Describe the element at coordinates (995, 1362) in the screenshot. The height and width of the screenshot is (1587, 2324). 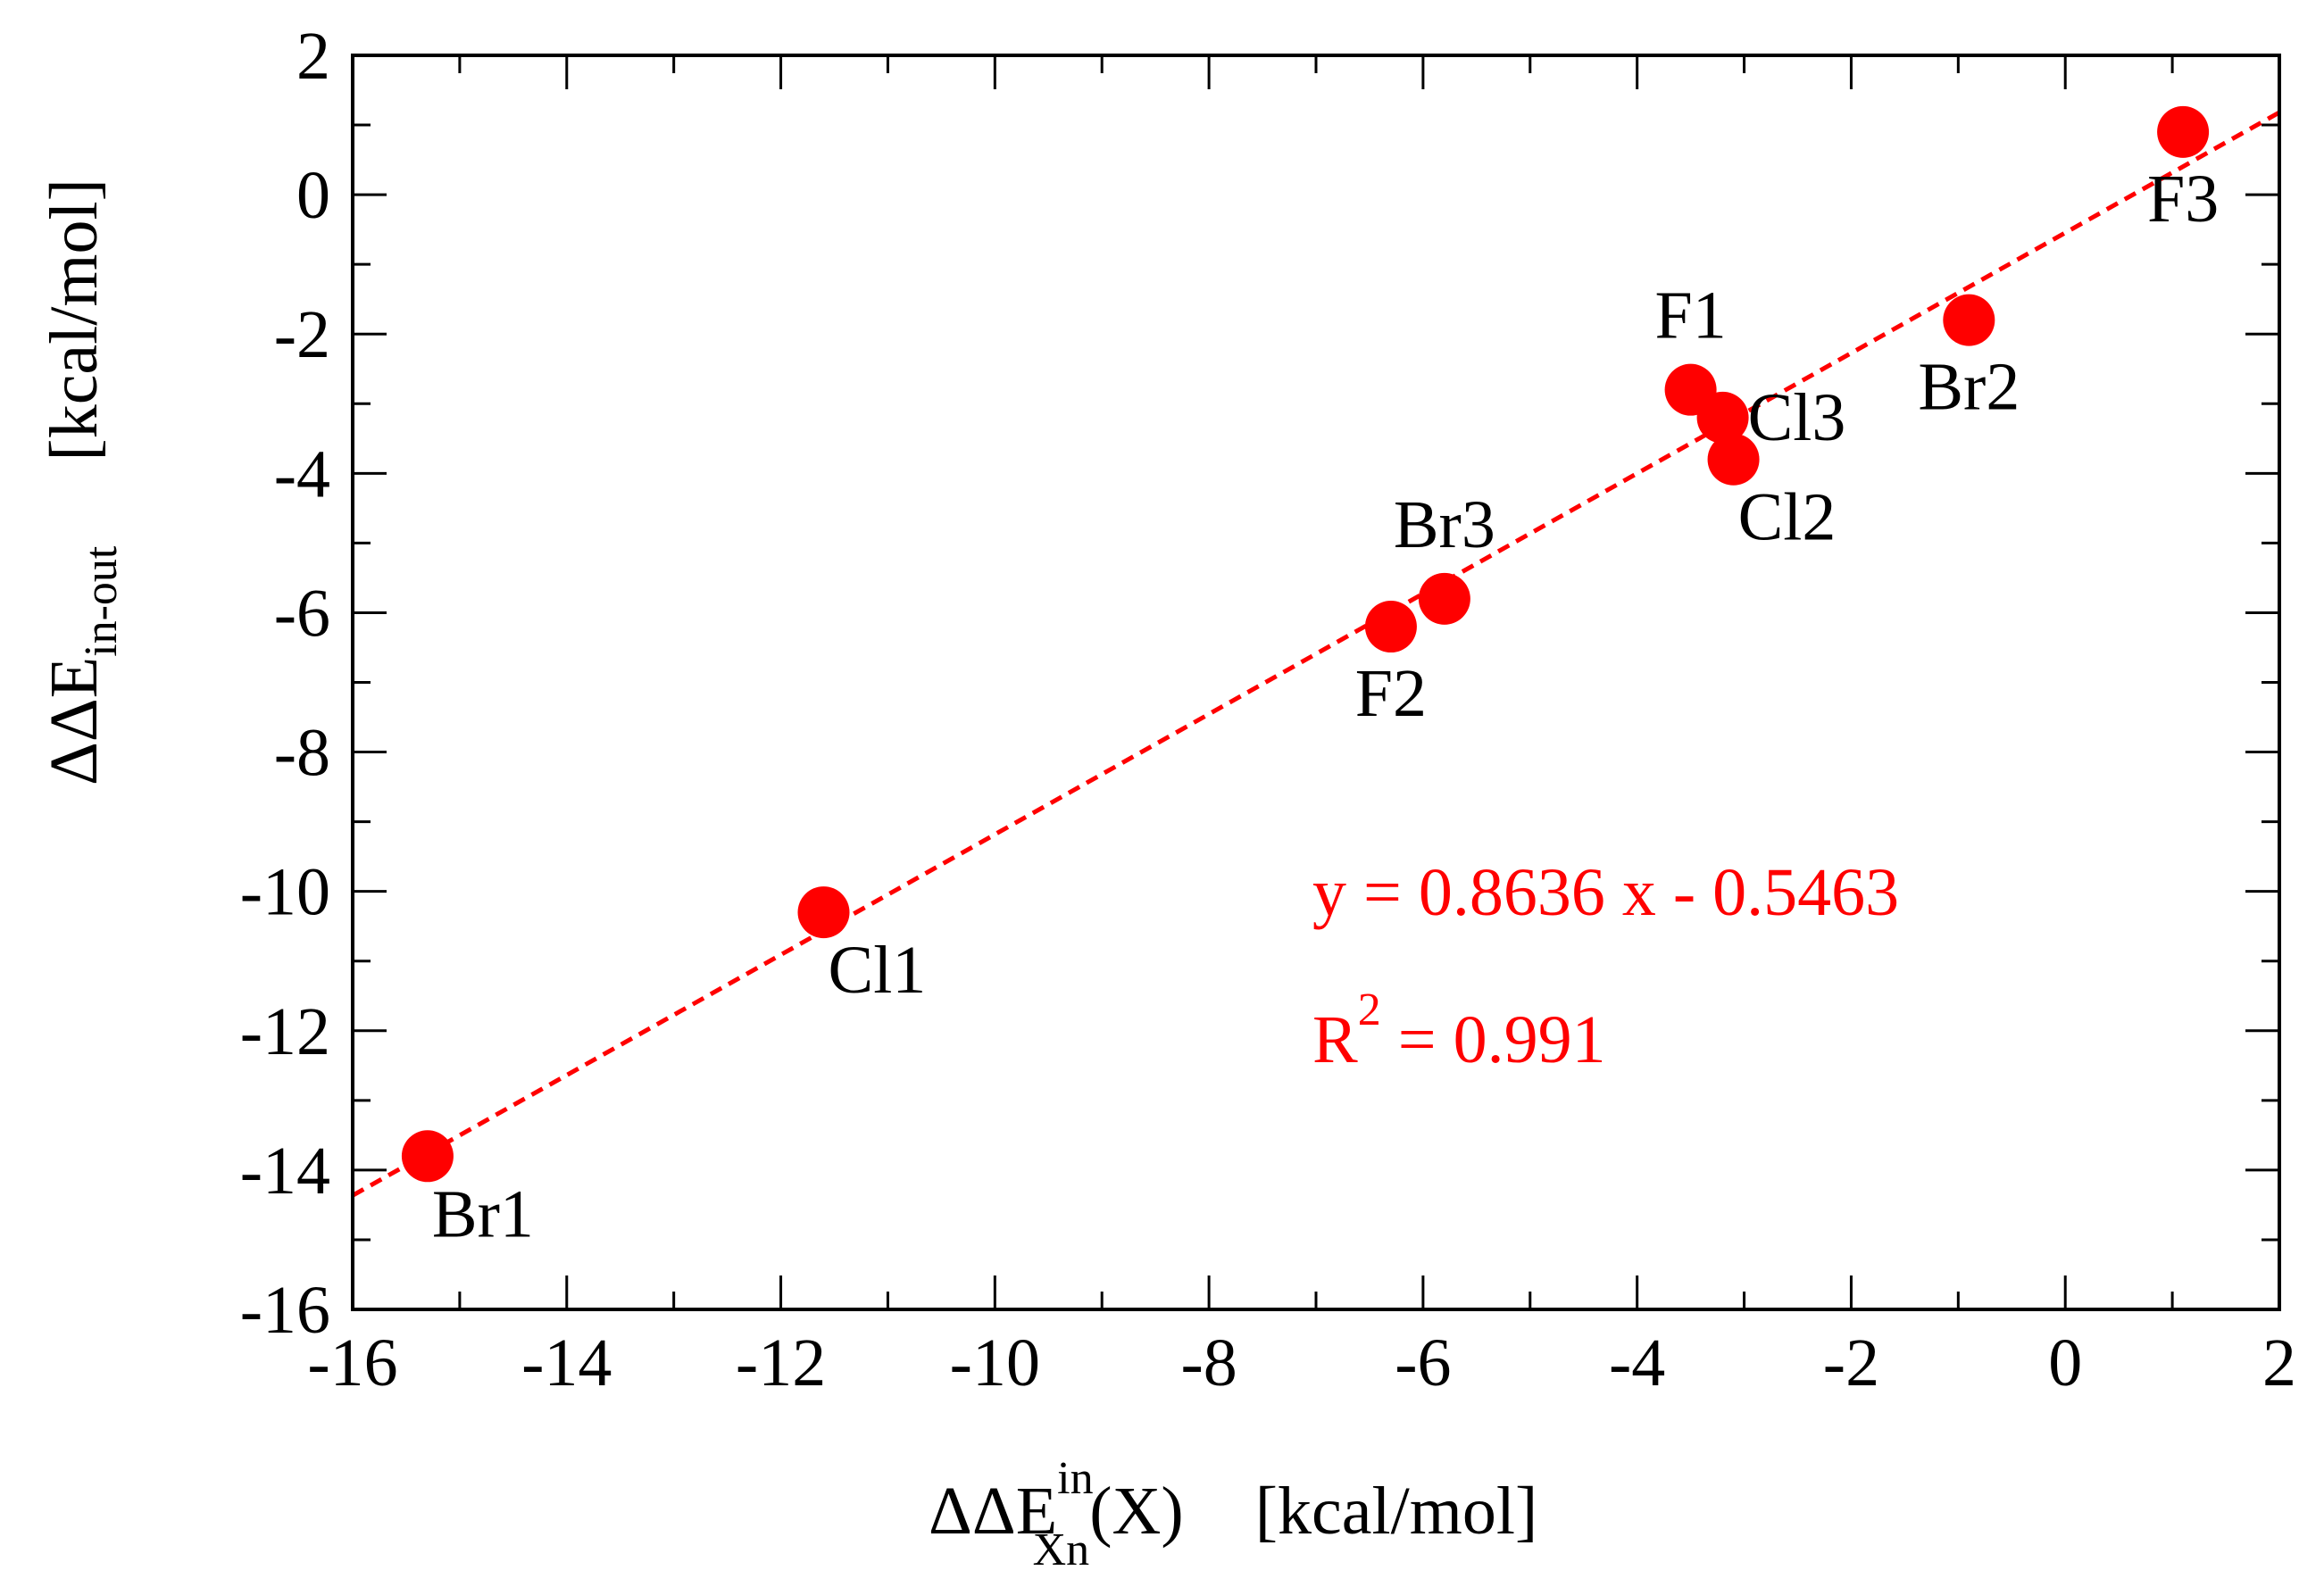
I see `x-tick-label: -10` at that location.